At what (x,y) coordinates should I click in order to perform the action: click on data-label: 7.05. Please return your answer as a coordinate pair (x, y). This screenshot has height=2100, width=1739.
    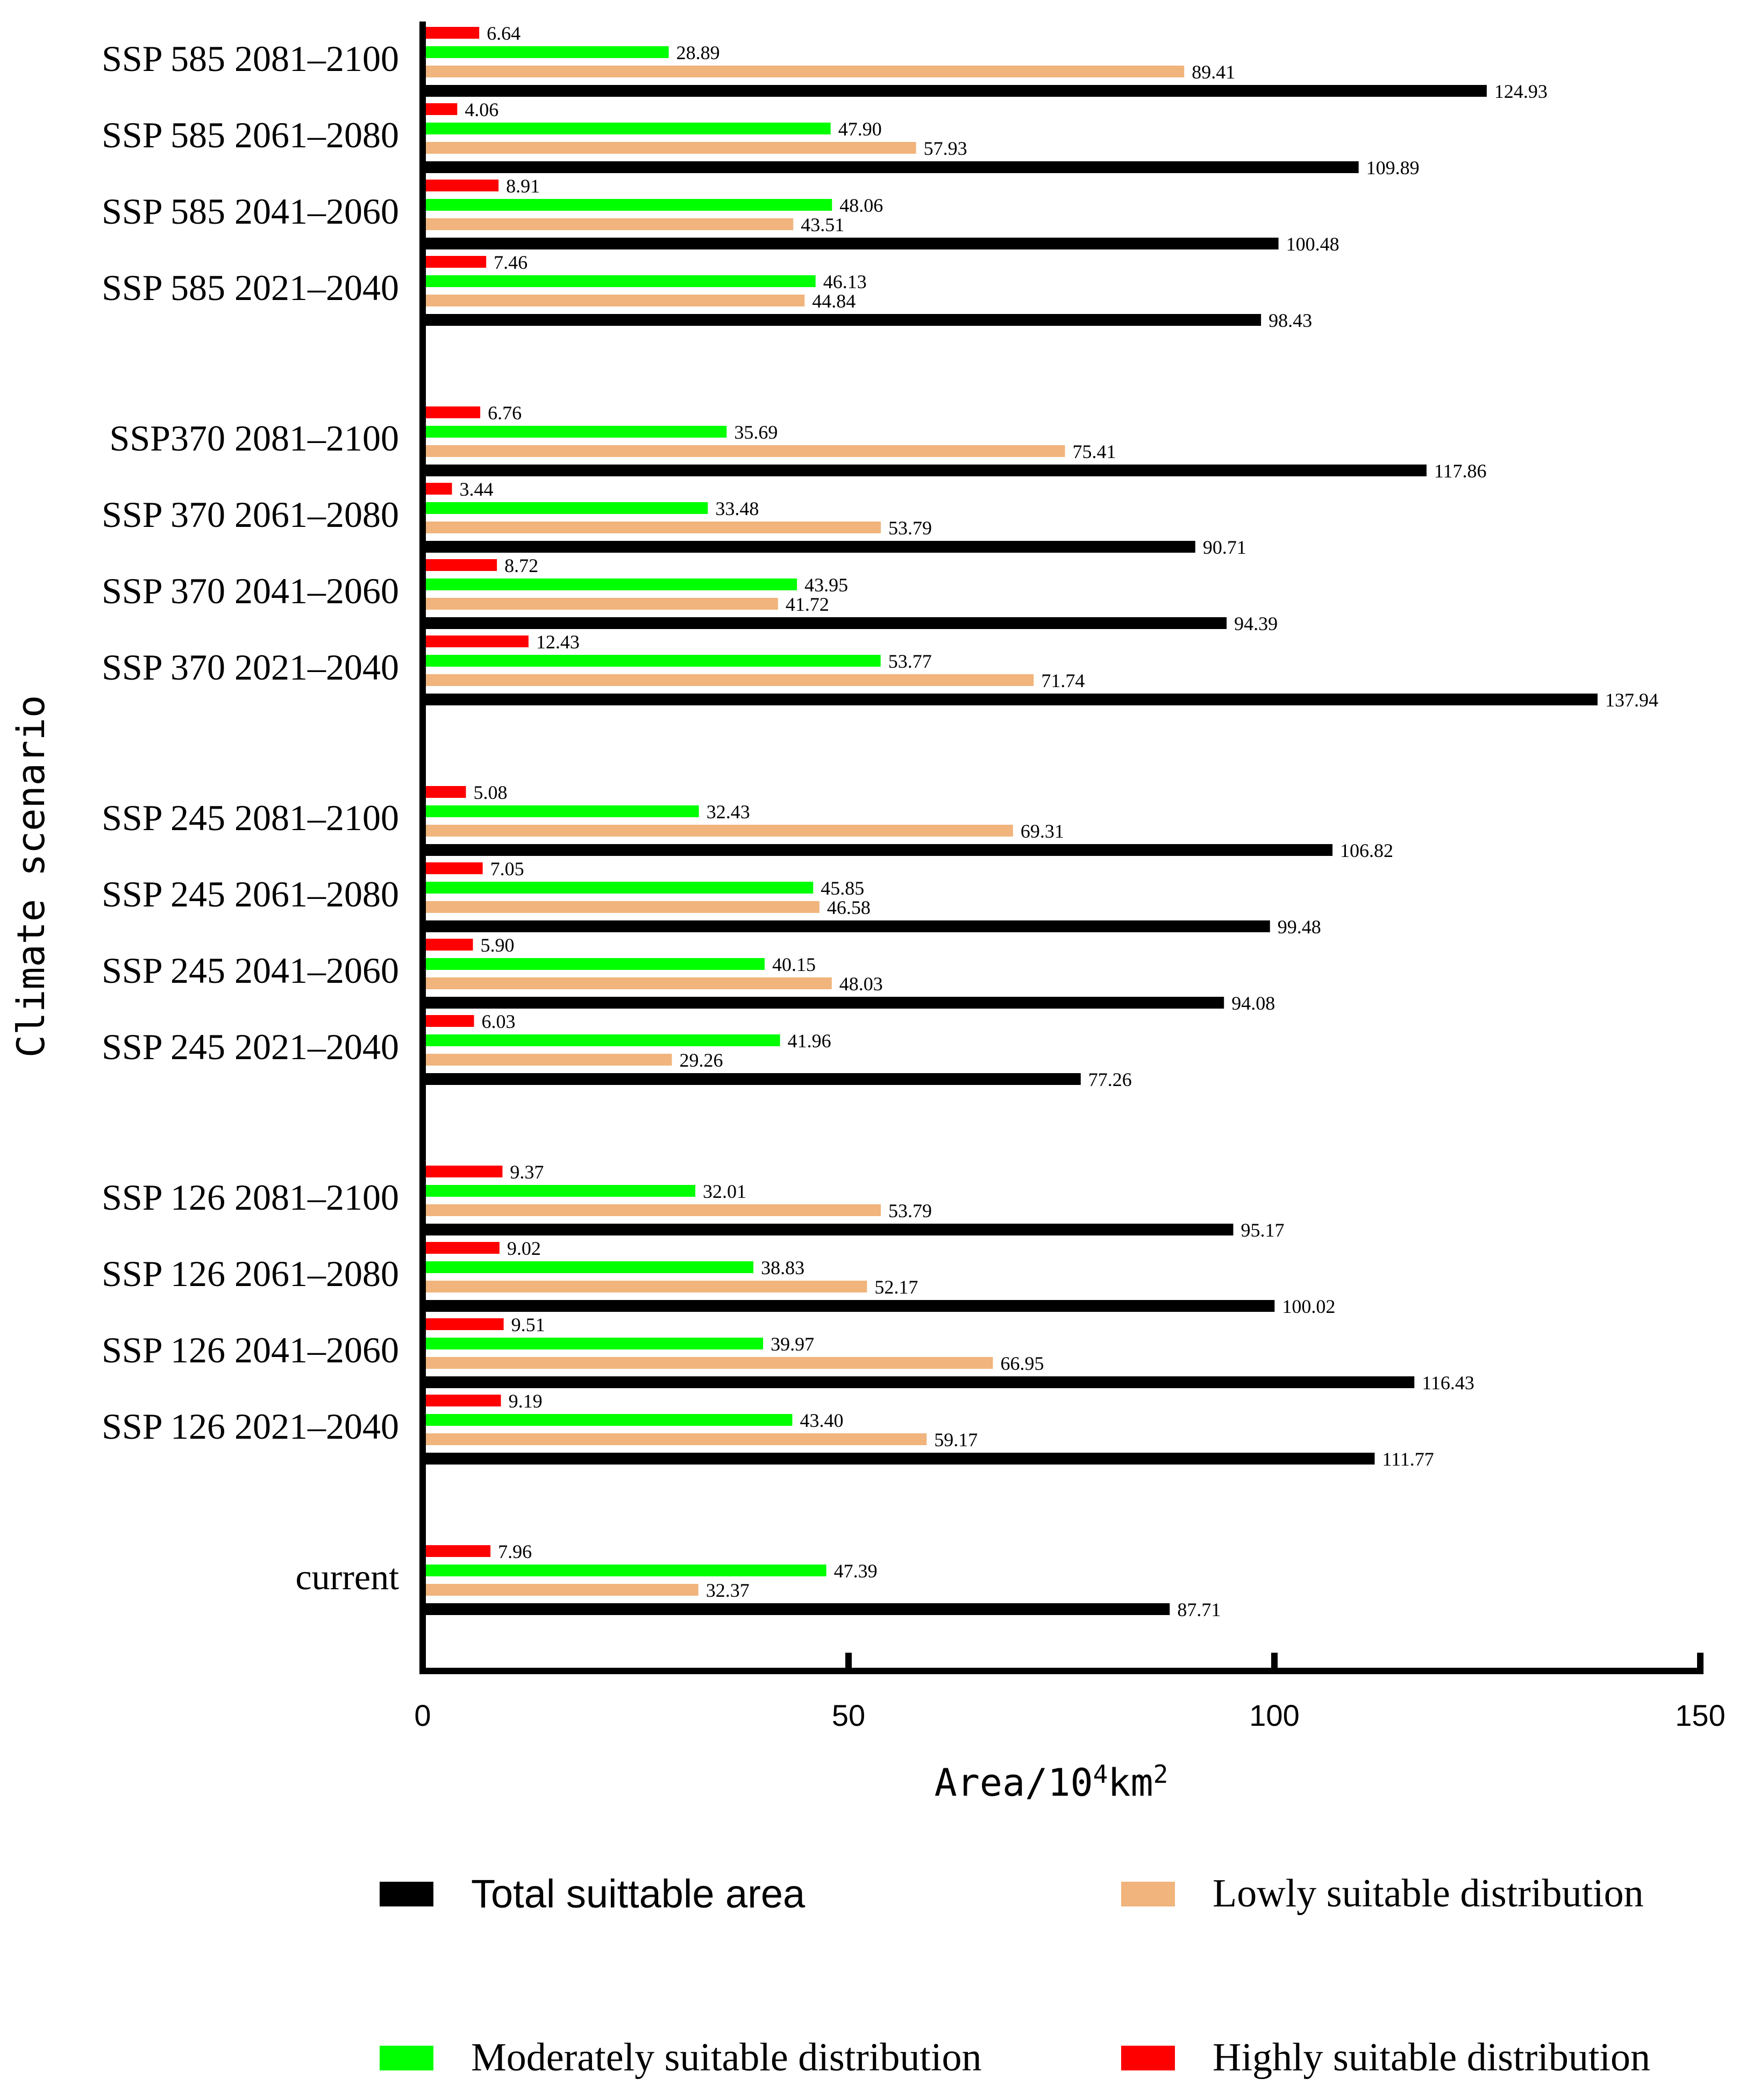
    Looking at the image, I should click on (507, 869).